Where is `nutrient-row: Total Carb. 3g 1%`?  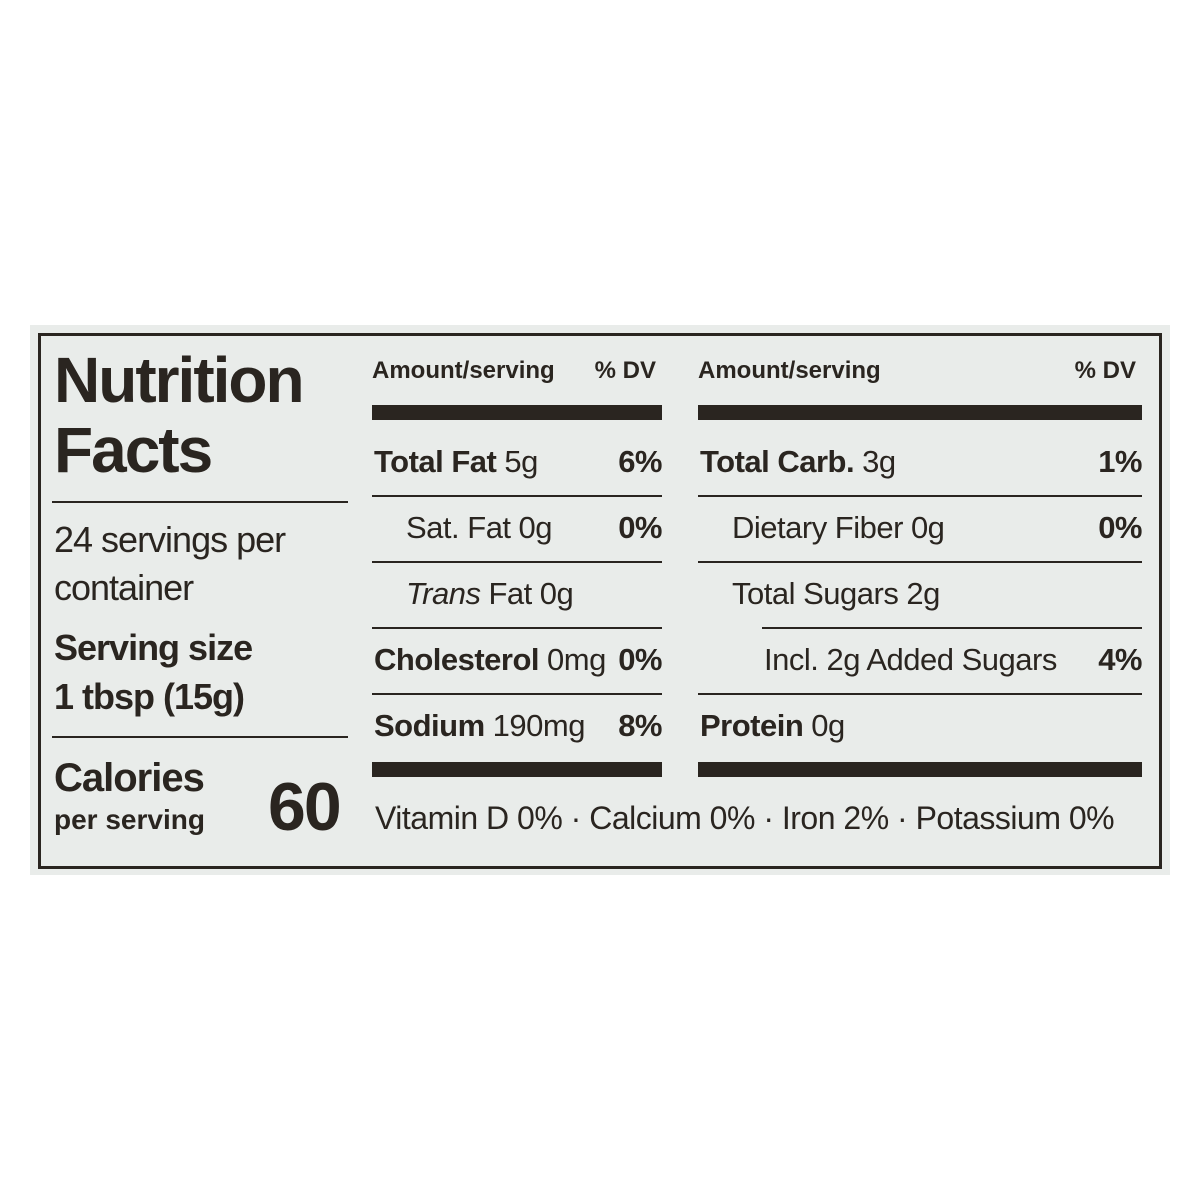
nutrient-row: Total Carb. 3g 1% is located at coordinates (920, 462).